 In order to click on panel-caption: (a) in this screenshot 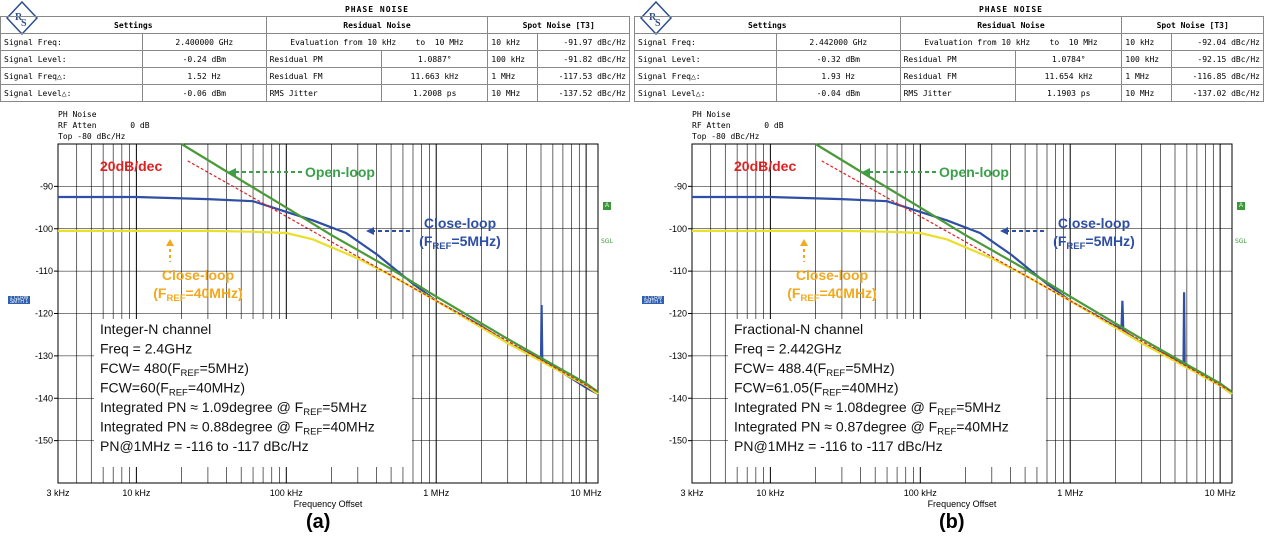, I will do `click(318, 522)`.